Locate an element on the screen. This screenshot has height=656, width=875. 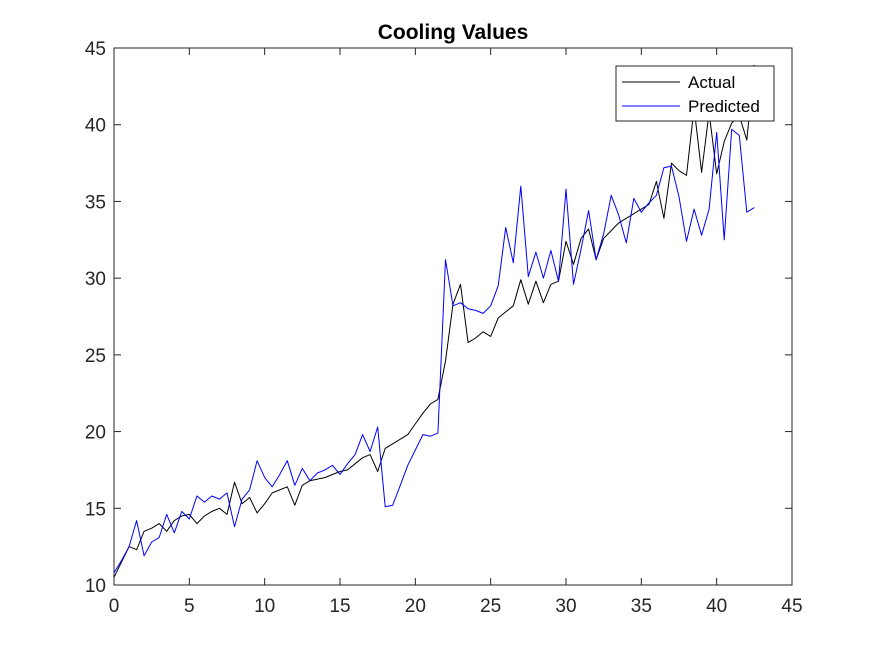
legend-label-predicted: Predicted is located at coordinates (724, 106).